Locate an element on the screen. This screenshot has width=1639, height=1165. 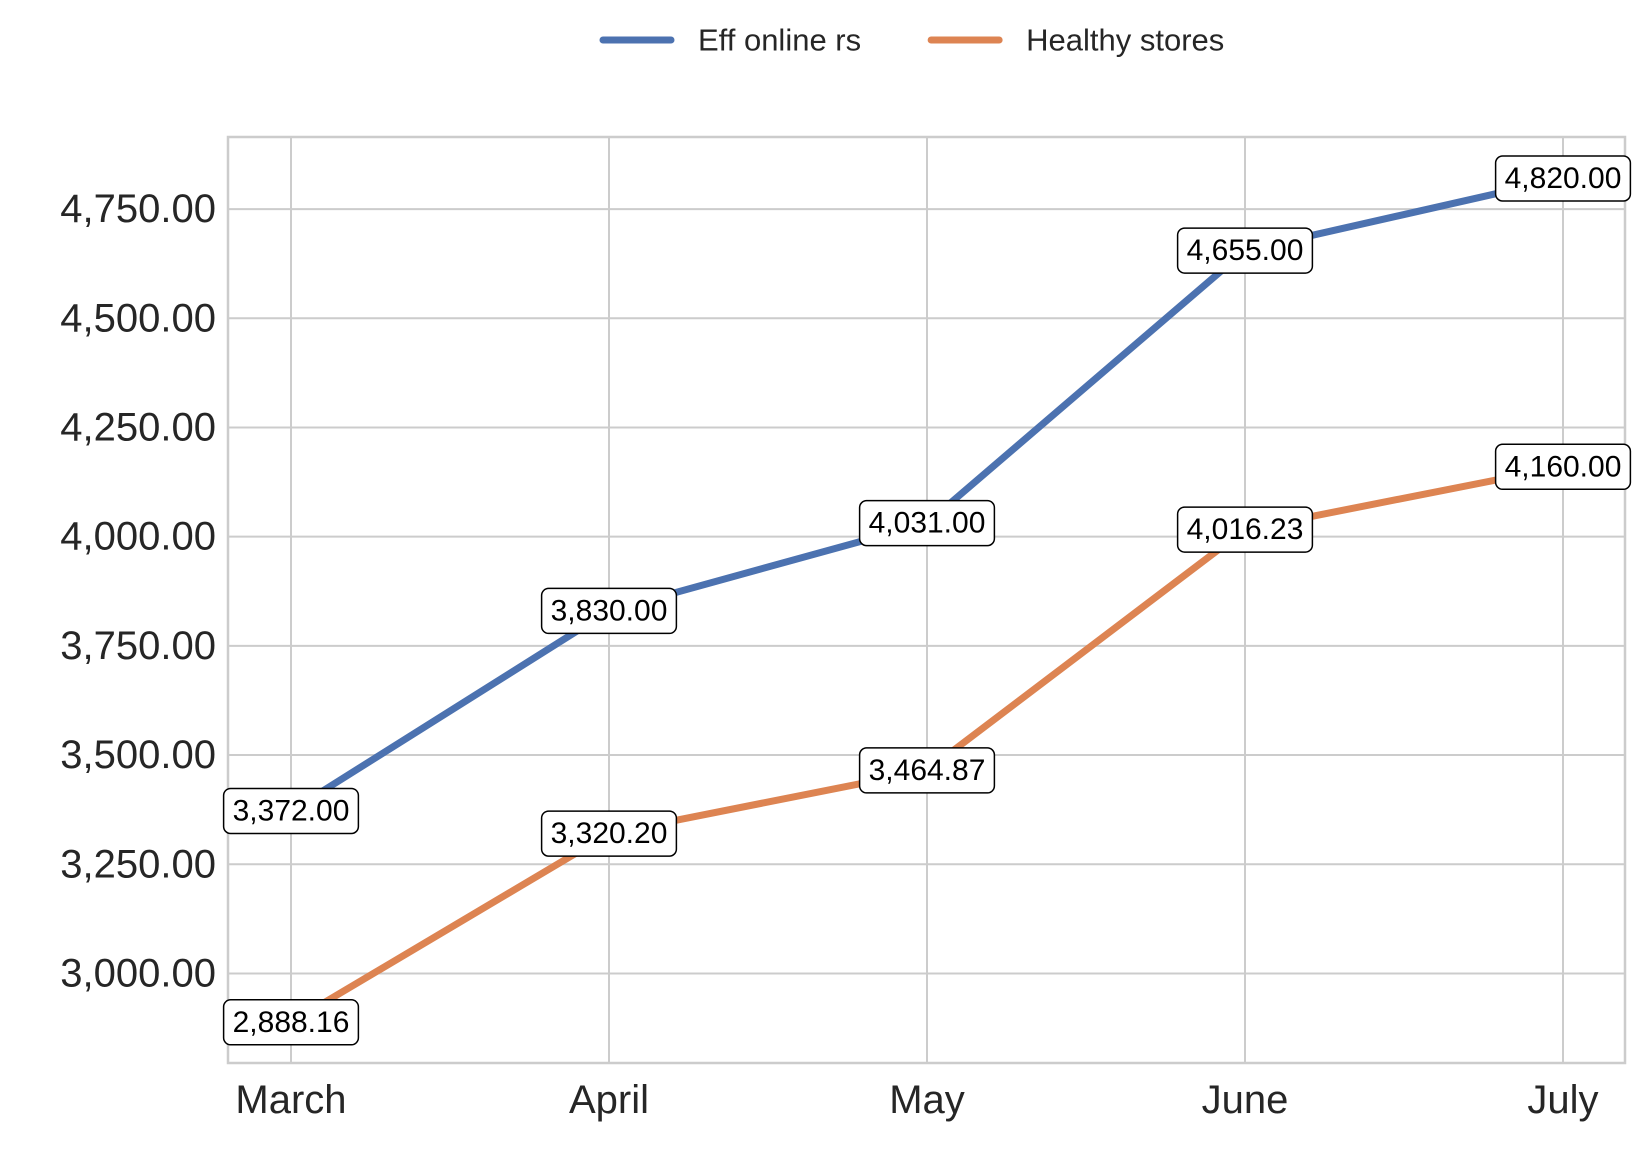
data-label-text: 2,888.16 is located at coordinates (291, 1022).